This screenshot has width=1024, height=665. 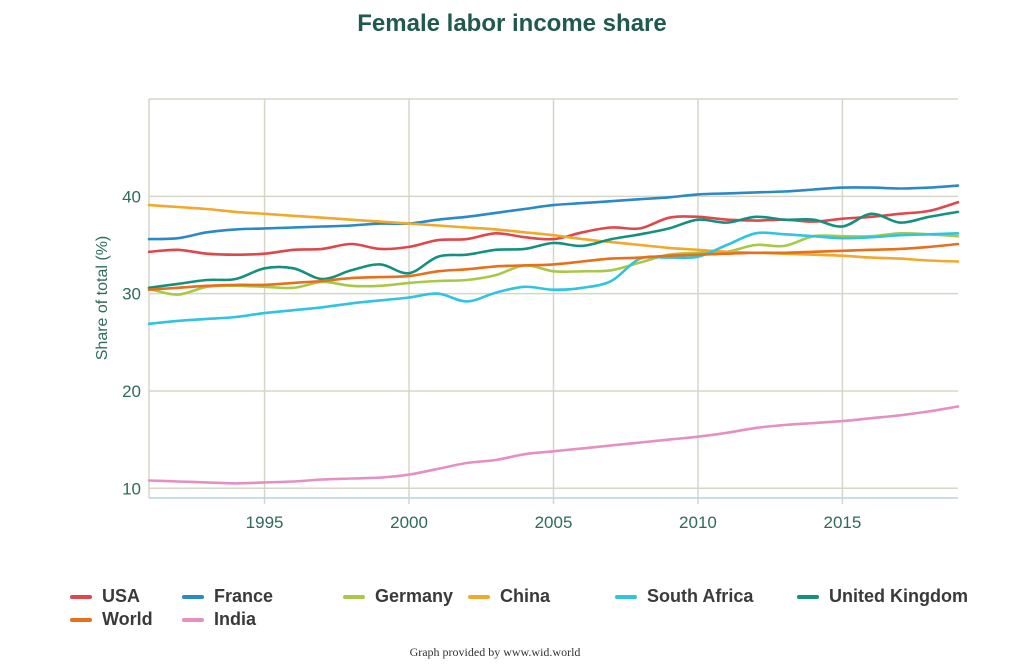 I want to click on x-tick-label: 2000, so click(x=409, y=522).